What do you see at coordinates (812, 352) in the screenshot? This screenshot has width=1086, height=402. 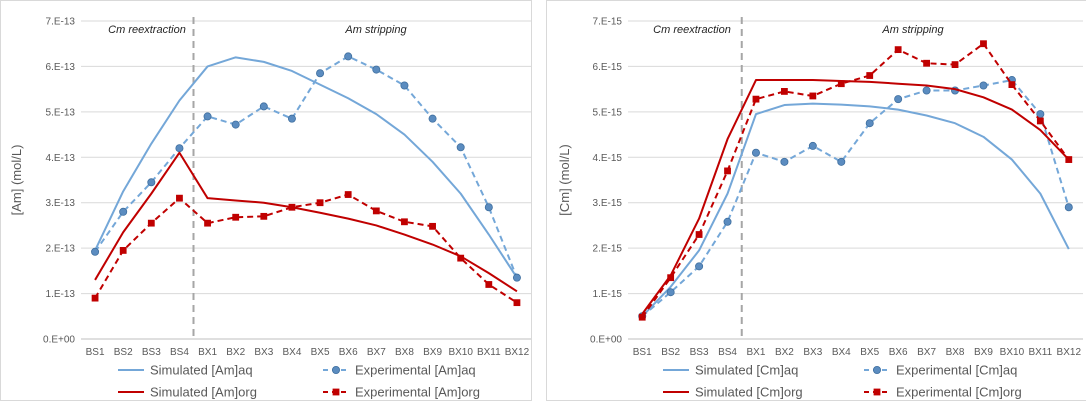 I see `cm-chart-x-tick-label: BX3` at bounding box center [812, 352].